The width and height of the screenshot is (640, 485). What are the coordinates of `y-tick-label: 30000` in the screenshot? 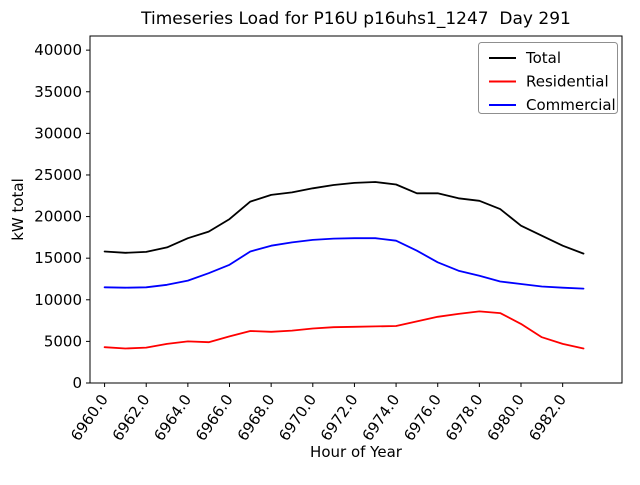 It's located at (58, 133).